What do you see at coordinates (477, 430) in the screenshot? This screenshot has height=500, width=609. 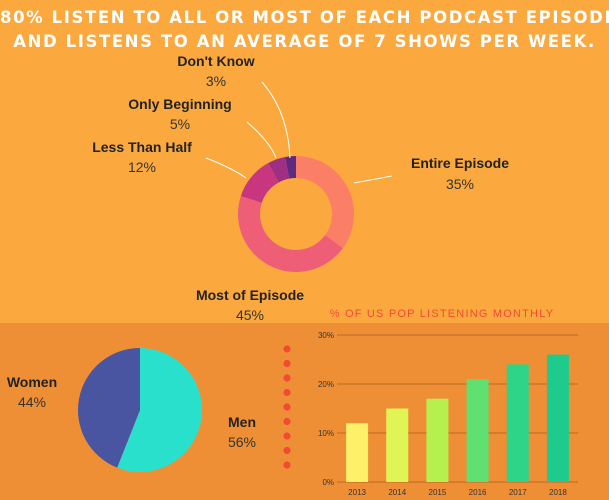 I see `bar-2016` at bounding box center [477, 430].